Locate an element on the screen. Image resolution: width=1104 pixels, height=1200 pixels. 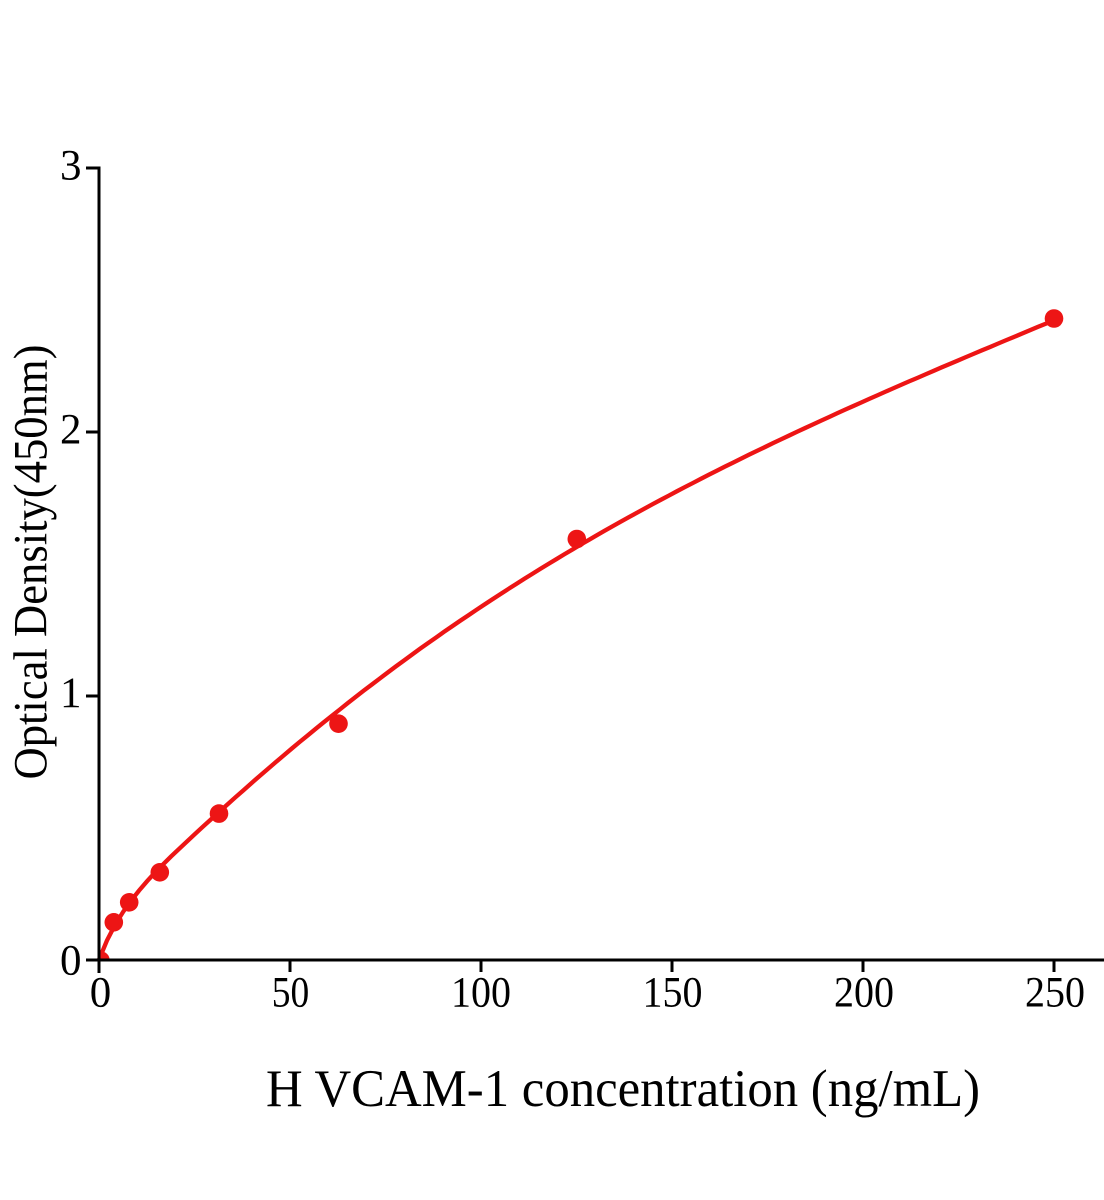
svg-text: 250 is located at coordinates (1055, 993).